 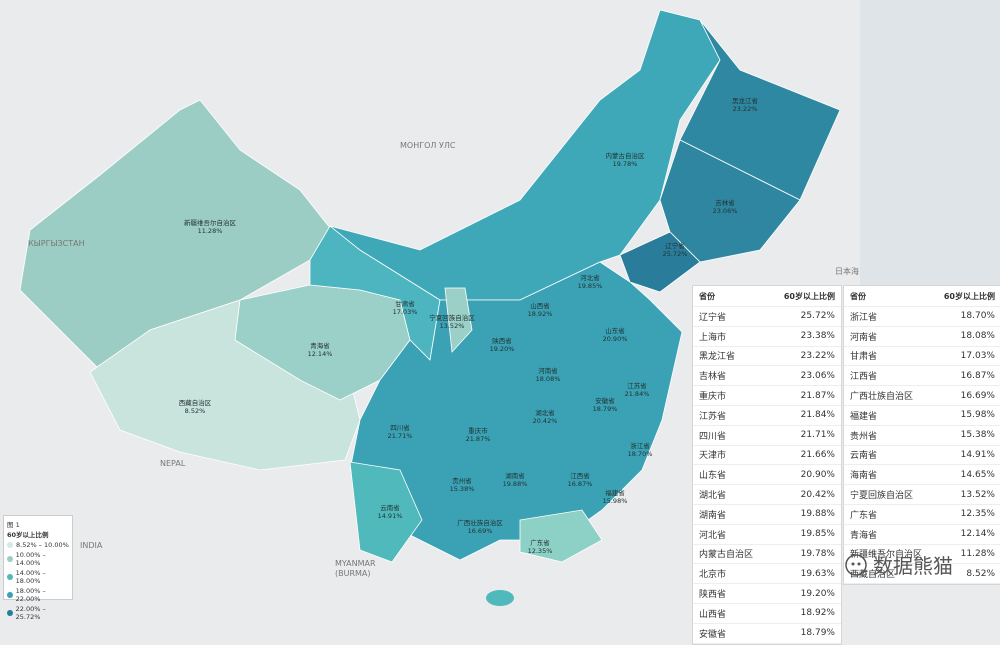 What do you see at coordinates (977, 454) in the screenshot?
I see `table-cell: 14.91%` at bounding box center [977, 454].